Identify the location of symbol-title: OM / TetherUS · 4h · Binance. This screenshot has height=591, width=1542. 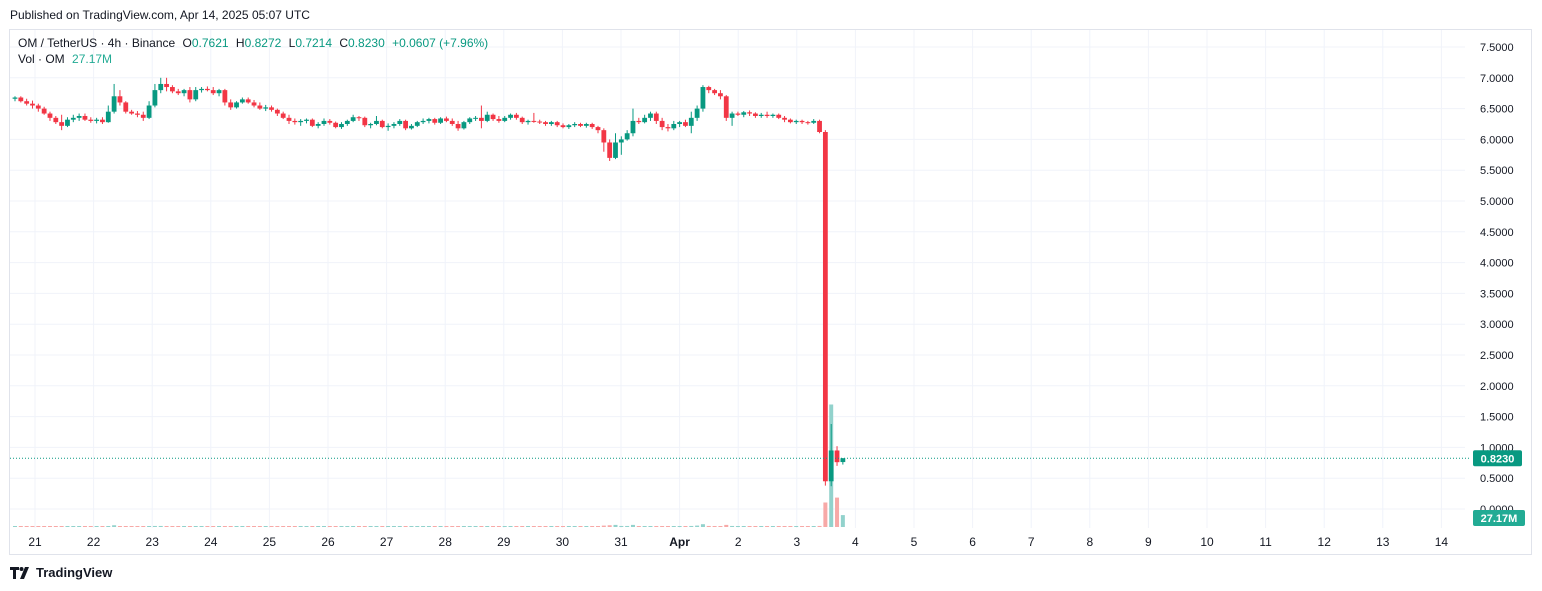
(97, 43).